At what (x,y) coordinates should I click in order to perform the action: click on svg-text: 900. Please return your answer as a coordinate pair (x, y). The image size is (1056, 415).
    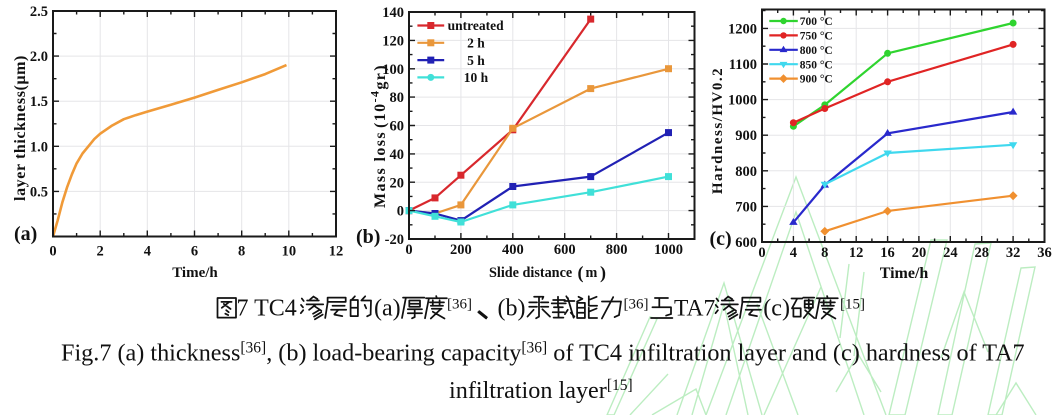
    Looking at the image, I should click on (746, 136).